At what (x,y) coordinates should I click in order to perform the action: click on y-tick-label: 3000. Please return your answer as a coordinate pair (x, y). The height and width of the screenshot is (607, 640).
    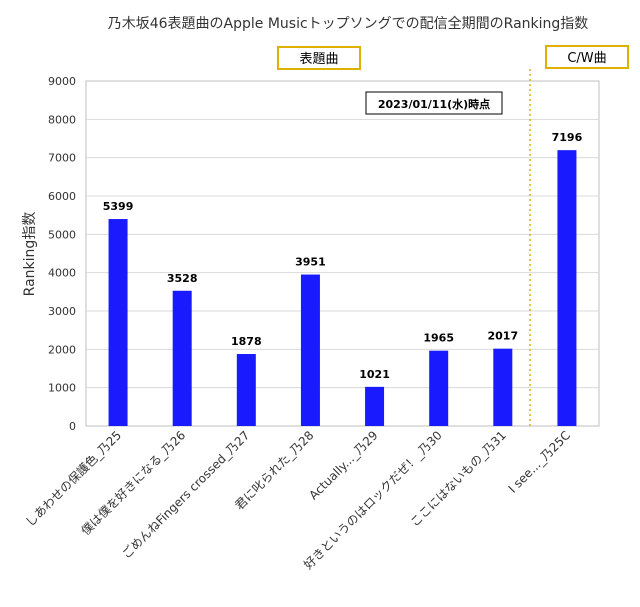
    Looking at the image, I should click on (62, 311).